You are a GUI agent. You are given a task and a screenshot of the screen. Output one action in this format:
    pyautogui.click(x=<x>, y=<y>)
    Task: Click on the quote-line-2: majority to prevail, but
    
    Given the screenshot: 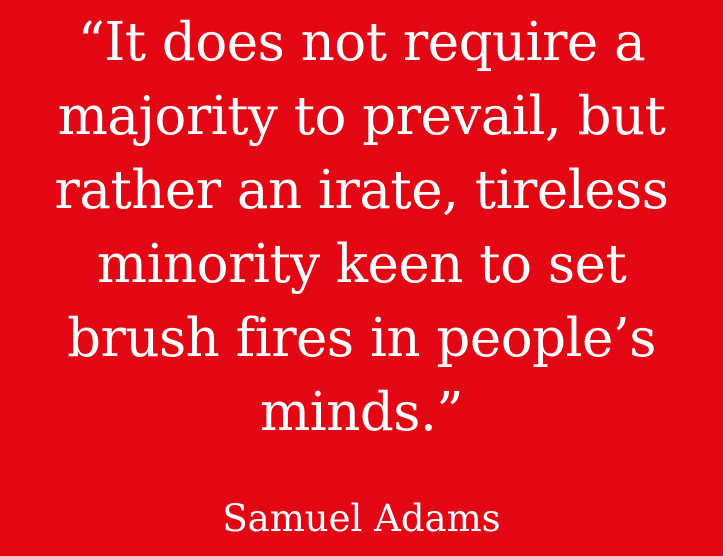 What is the action you would take?
    pyautogui.click(x=361, y=116)
    